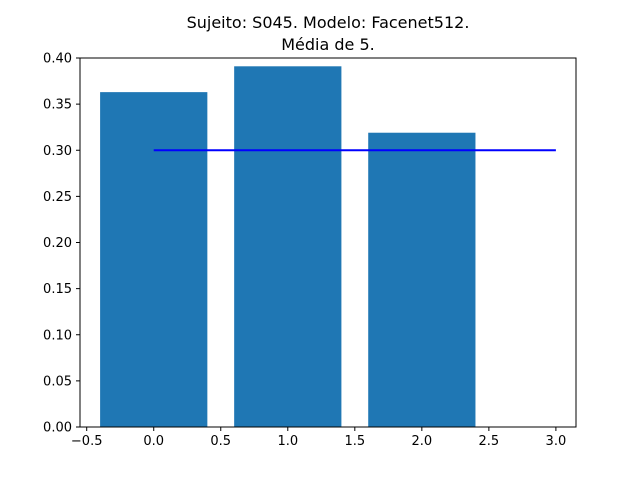  What do you see at coordinates (354, 441) in the screenshot?
I see `x-tick-label: 1.5` at bounding box center [354, 441].